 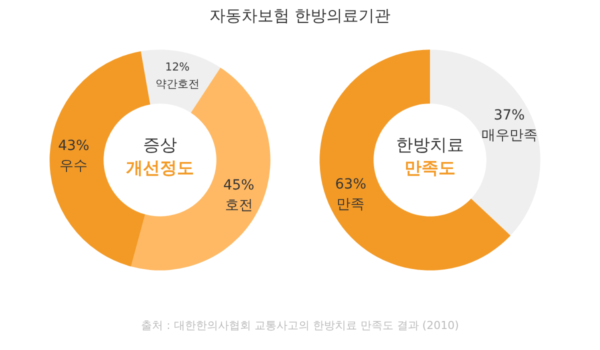 I want to click on slice-label: 우수, so click(x=74, y=166).